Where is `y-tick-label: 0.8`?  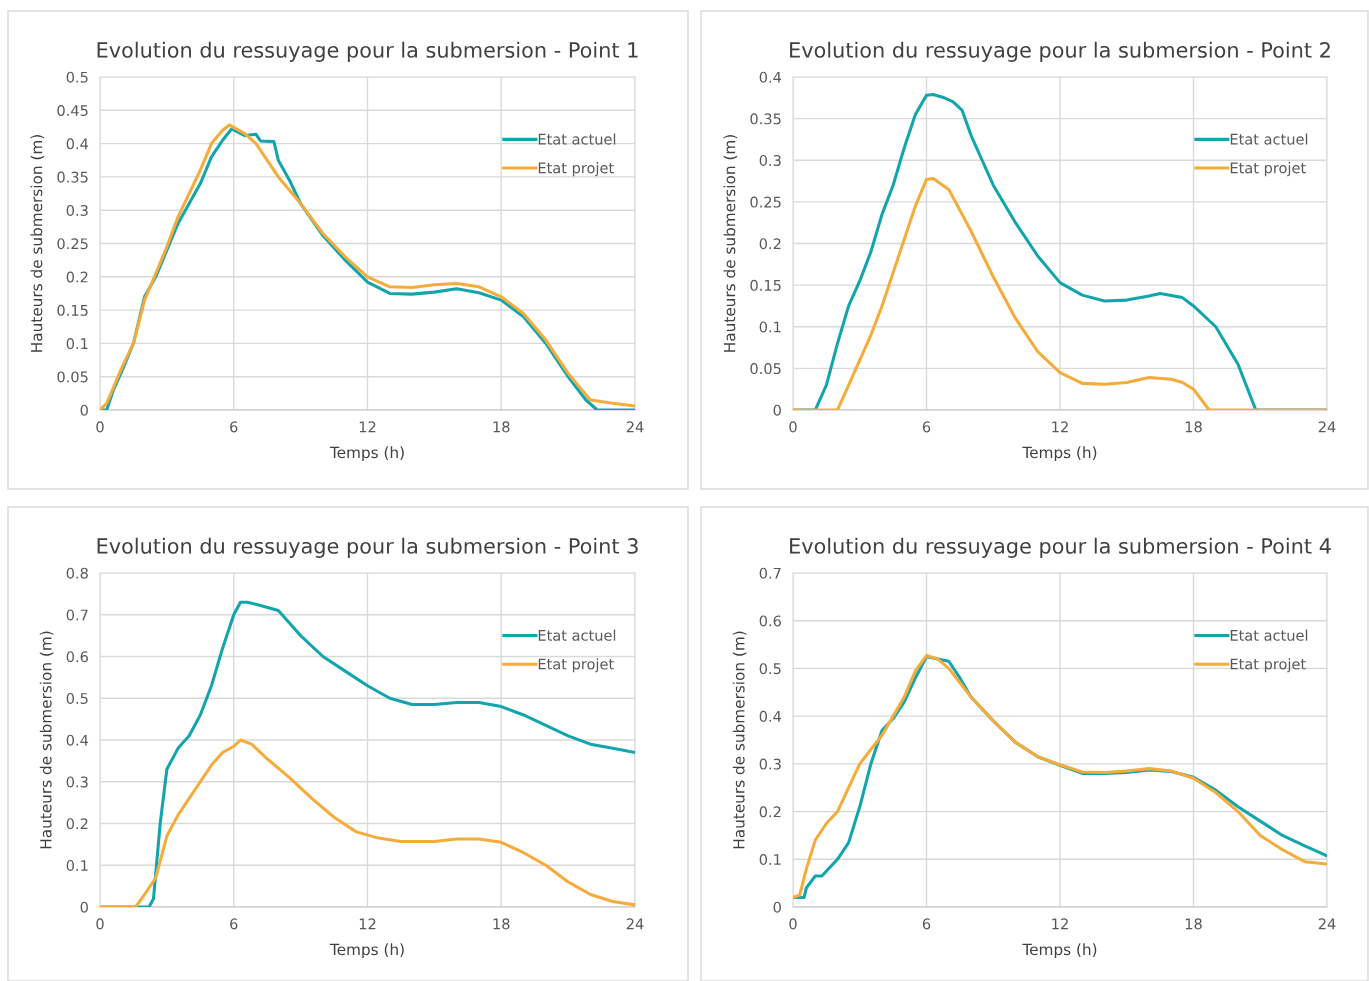 y-tick-label: 0.8 is located at coordinates (77, 573).